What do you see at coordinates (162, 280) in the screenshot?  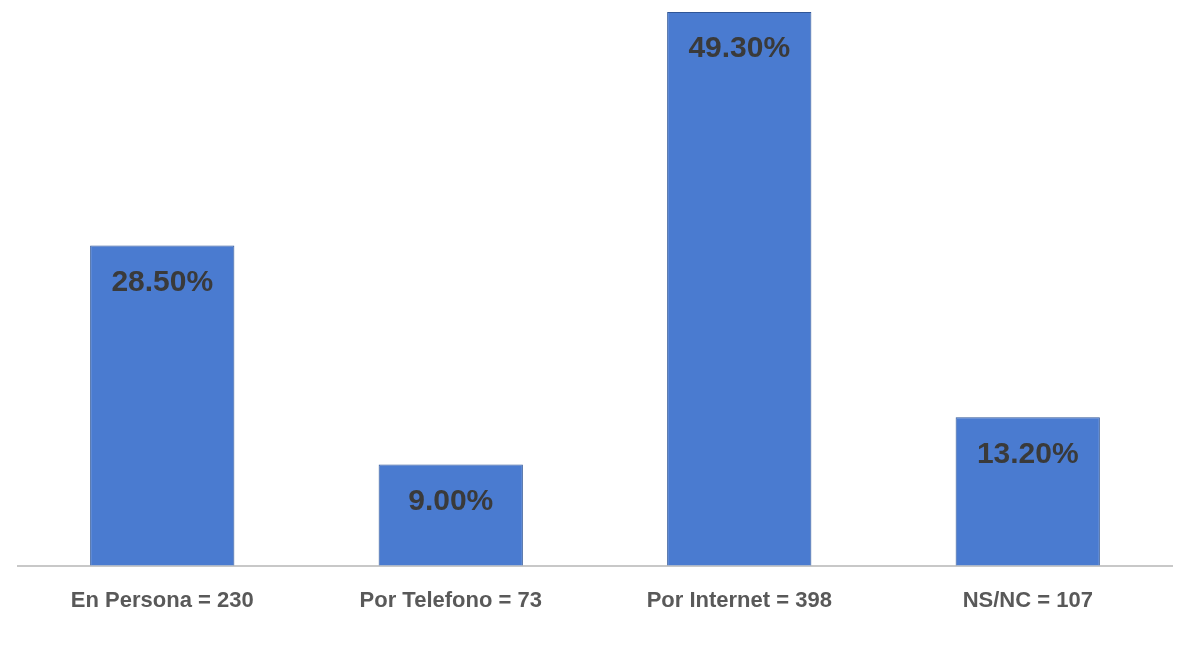 I see `data-label: 28.50%` at bounding box center [162, 280].